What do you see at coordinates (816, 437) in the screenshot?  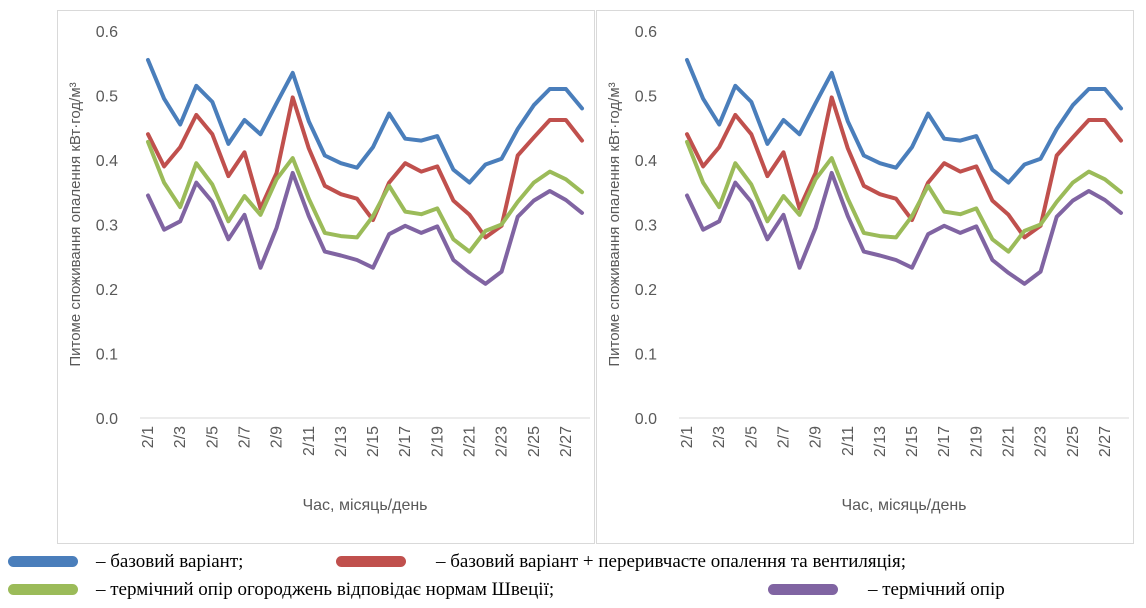 I see `chart-right-xtick-label: 2/9` at bounding box center [816, 437].